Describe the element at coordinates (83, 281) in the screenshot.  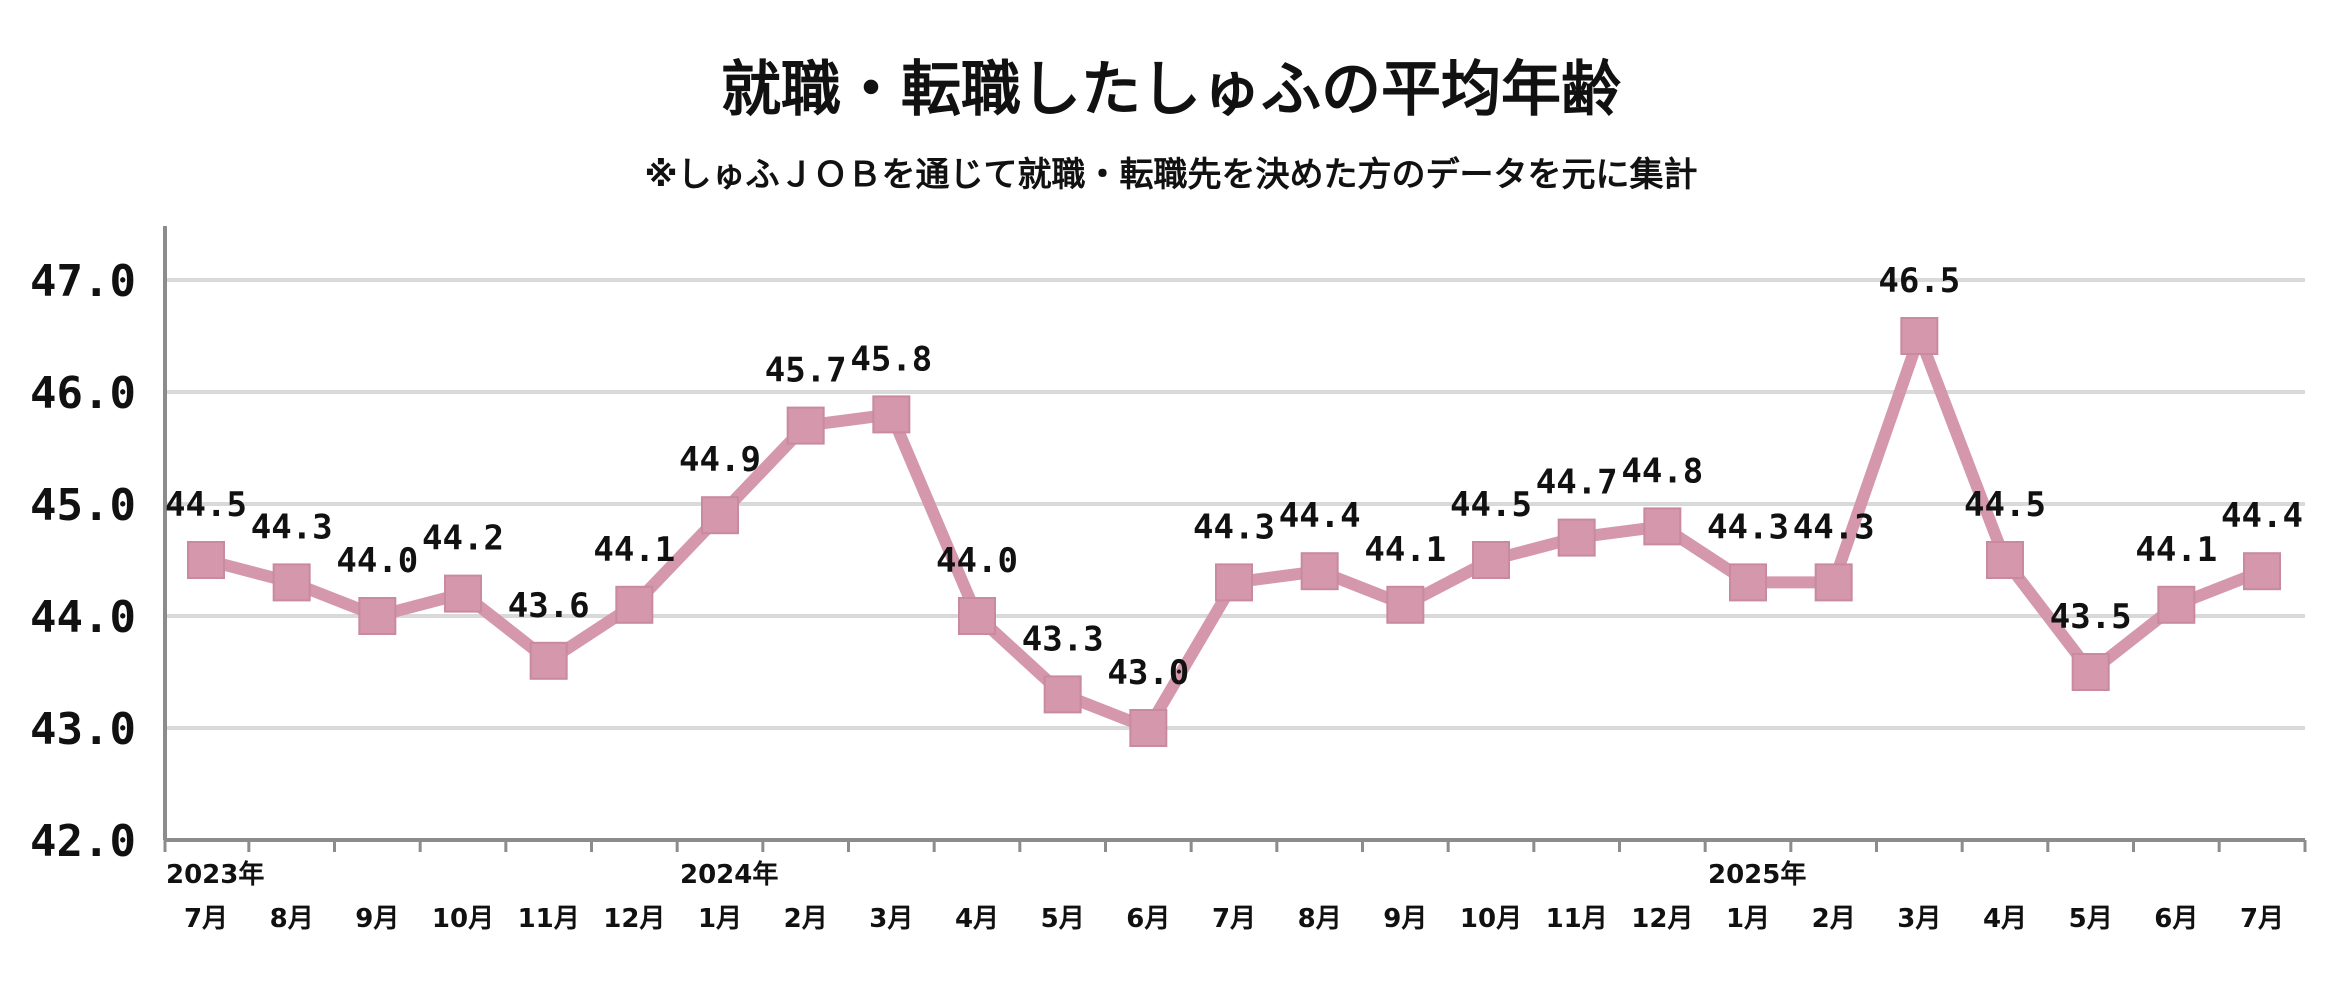
I see `y-tick-label: 47.0` at that location.